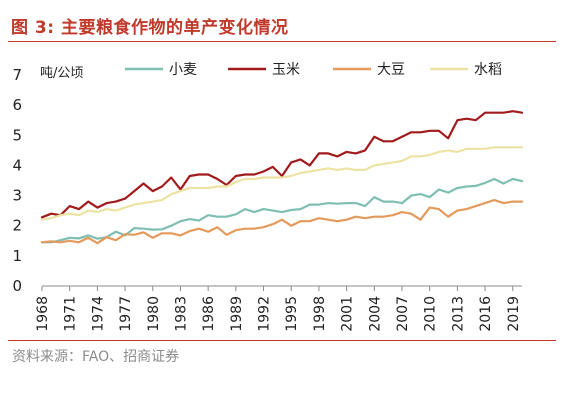 Image resolution: width=571 pixels, height=402 pixels. Describe the element at coordinates (514, 314) in the screenshot. I see `x-tick-label: 2019` at that location.